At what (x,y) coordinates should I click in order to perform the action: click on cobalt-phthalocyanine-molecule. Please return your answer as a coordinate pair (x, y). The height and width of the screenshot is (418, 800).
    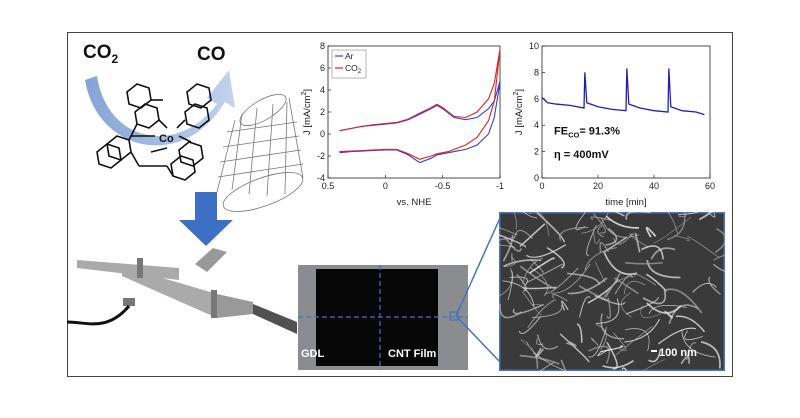
    Looking at the image, I should click on (154, 132).